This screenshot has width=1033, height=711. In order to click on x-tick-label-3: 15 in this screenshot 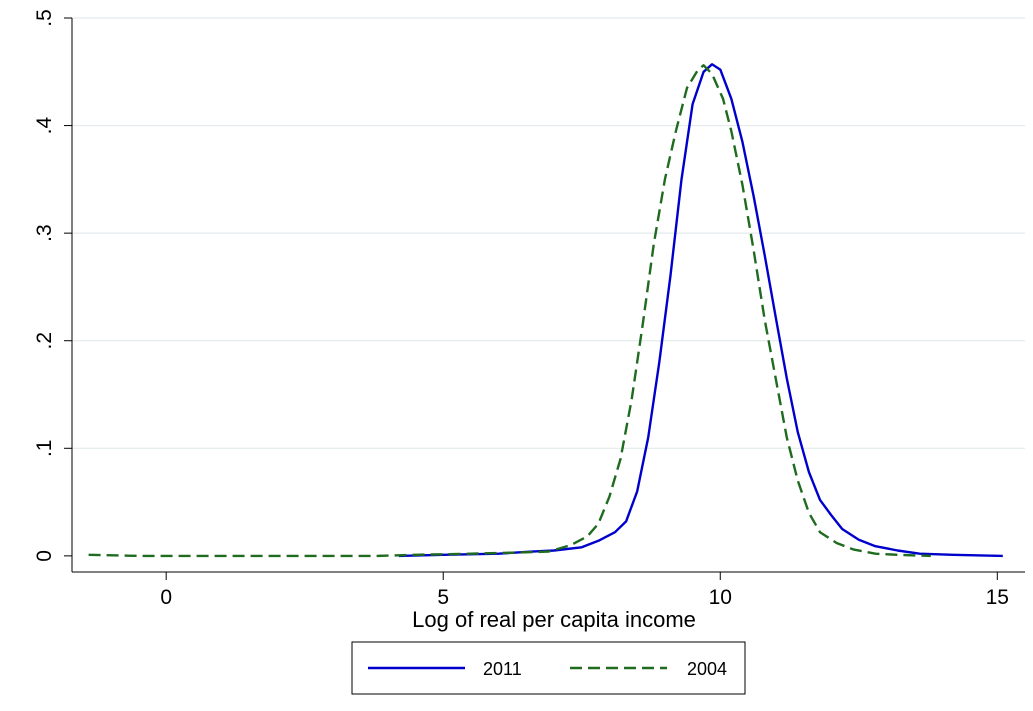, I will do `click(997, 597)`.